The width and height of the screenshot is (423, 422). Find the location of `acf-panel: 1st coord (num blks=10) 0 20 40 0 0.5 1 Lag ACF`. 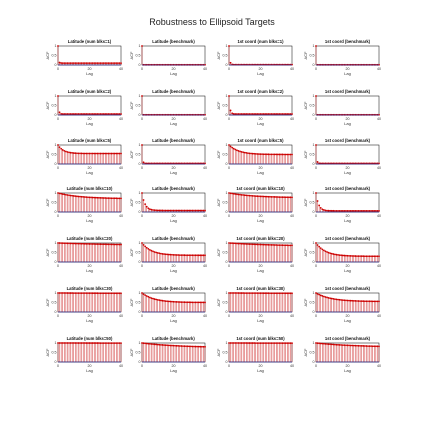

acf-panel: 1st coord (num blks=10) 0 20 40 0 0.5 1 Lag ACF is located at coordinates (255, 204).